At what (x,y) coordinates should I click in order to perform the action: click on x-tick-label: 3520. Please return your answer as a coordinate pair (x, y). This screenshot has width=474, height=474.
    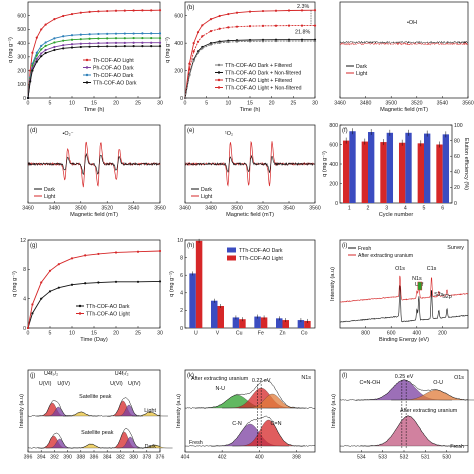
    Looking at the image, I should click on (263, 209).